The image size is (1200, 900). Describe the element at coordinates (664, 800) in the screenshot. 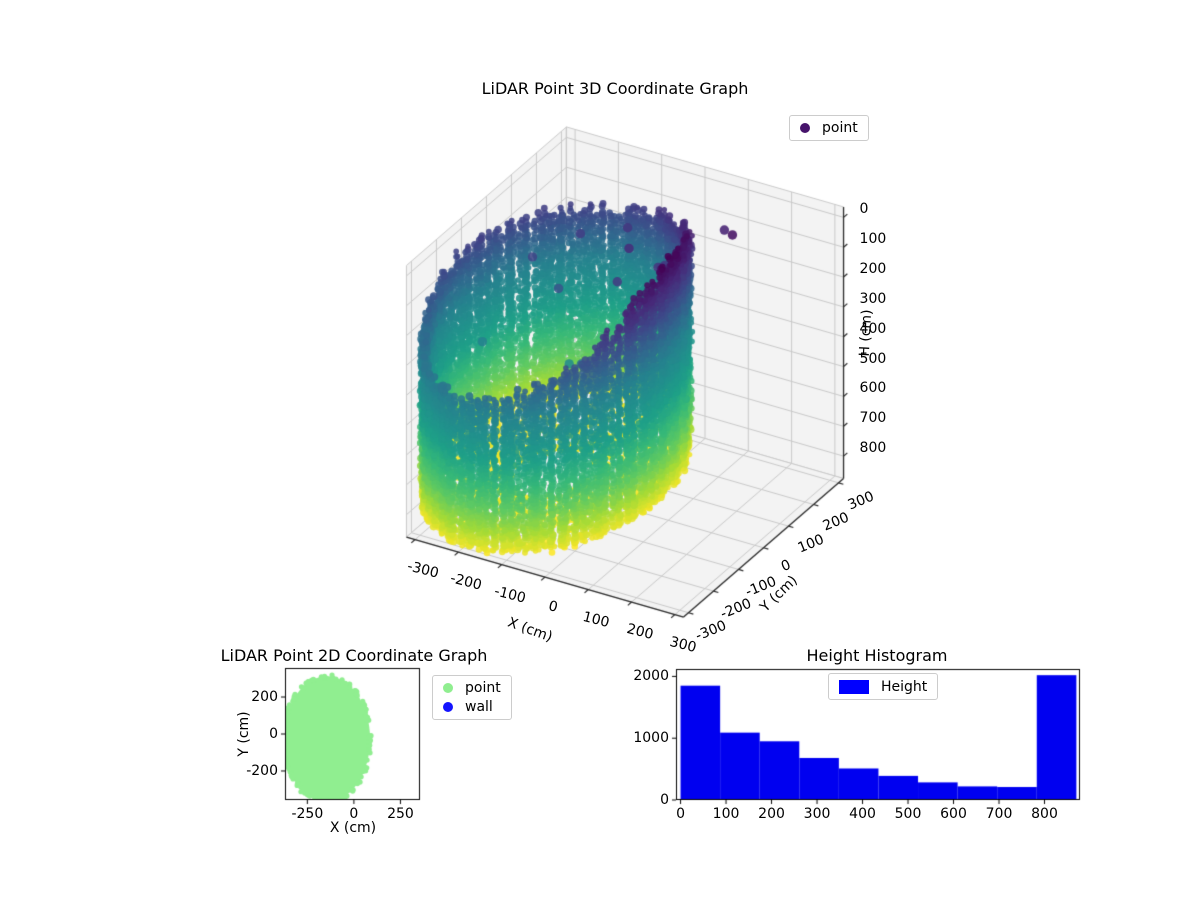

I see `histogram-ytick-label: 0` at that location.